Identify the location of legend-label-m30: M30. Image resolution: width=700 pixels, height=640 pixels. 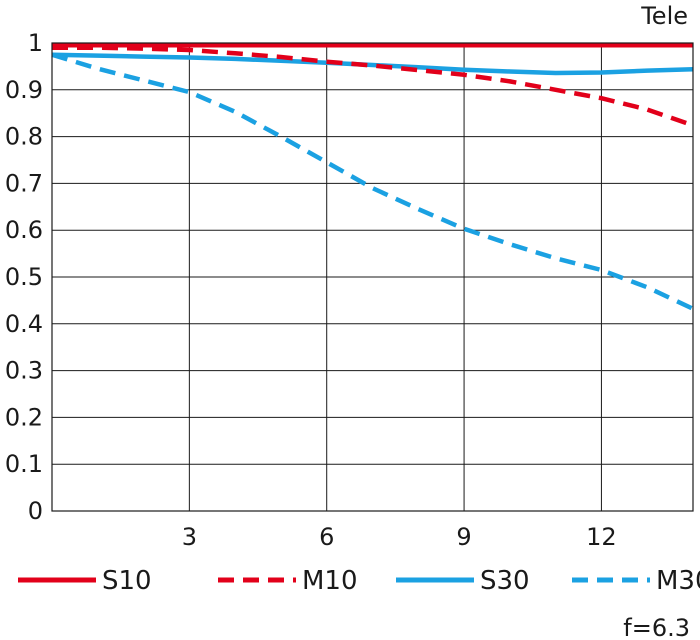
(678, 581).